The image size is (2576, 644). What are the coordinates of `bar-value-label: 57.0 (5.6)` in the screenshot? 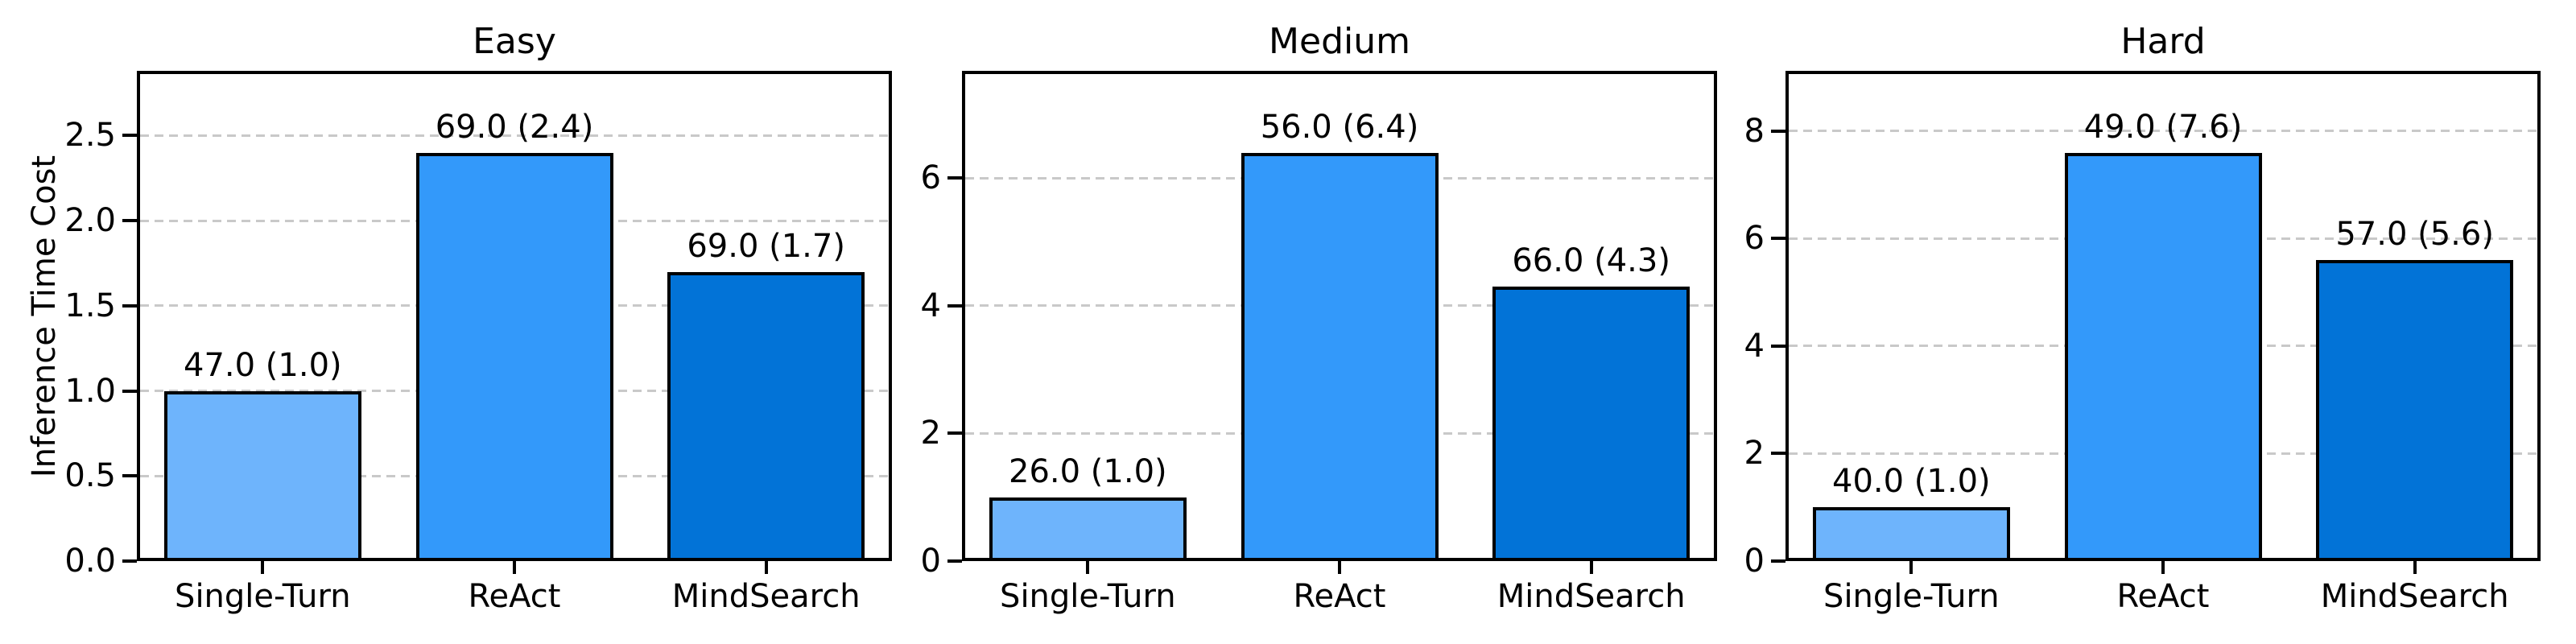 It's located at (2414, 235).